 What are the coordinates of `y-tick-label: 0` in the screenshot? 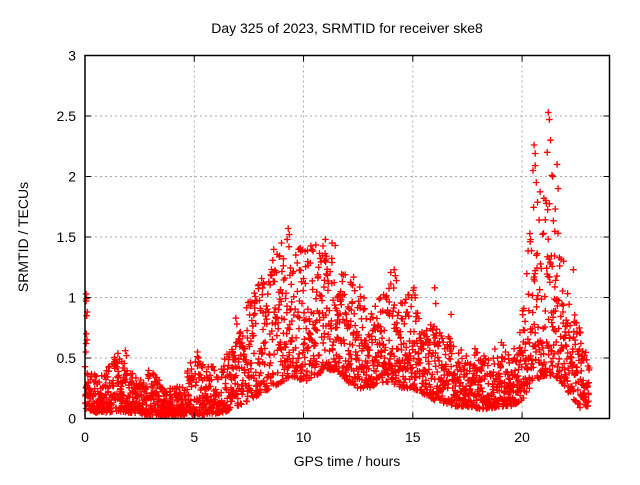 It's located at (72, 419).